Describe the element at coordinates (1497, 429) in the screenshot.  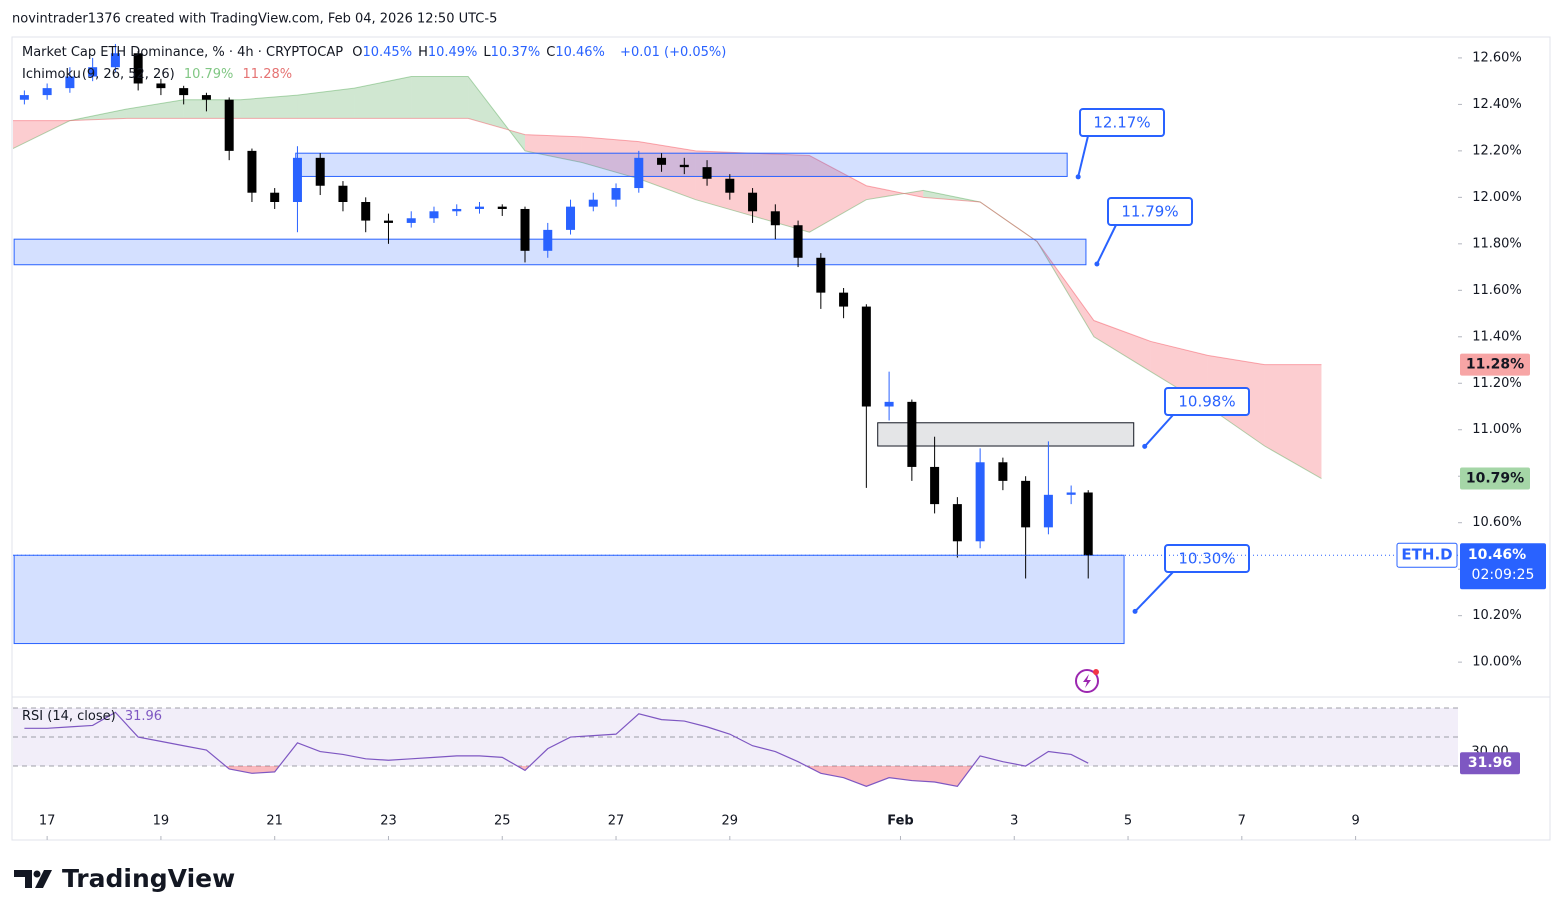
I see `y-tick-label: 11.00%` at that location.